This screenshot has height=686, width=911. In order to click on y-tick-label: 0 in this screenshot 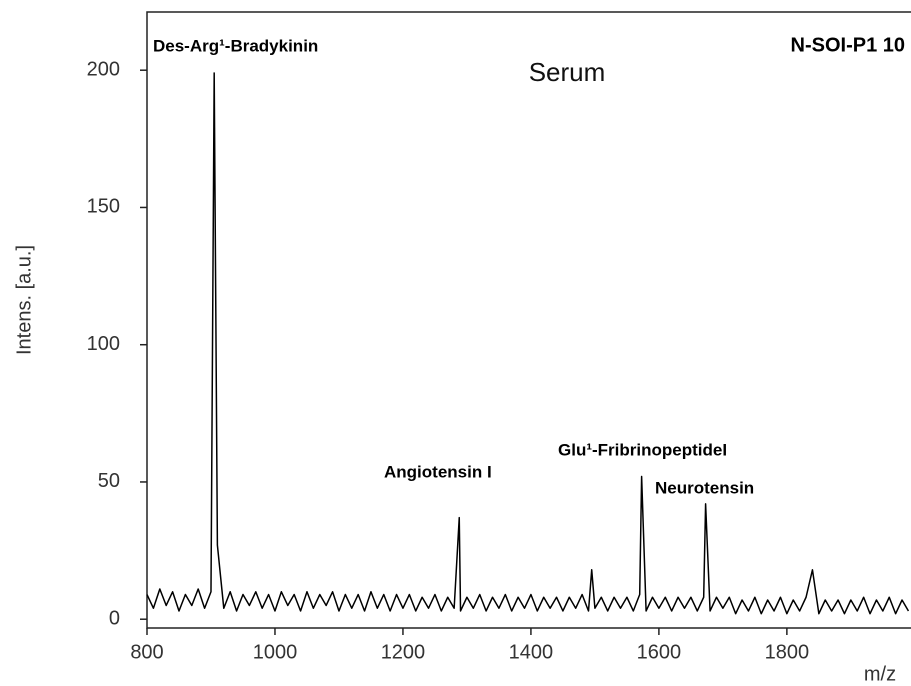, I will do `click(114, 618)`.